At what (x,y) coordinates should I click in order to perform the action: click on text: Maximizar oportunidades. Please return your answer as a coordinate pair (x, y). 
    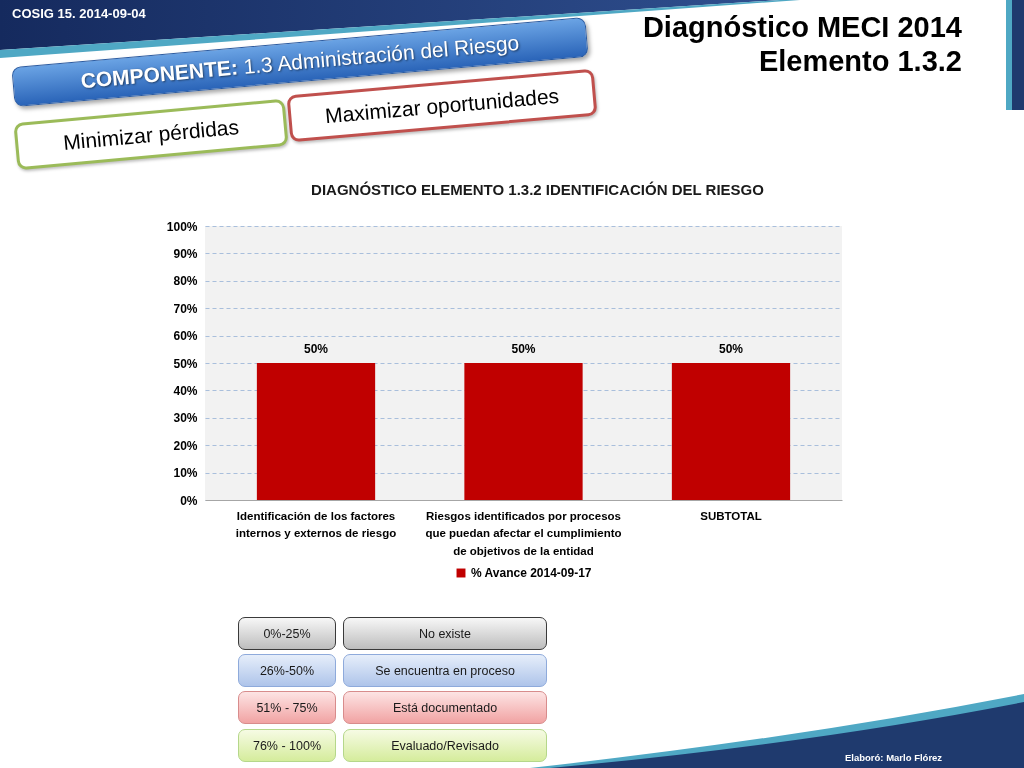
    Looking at the image, I should click on (442, 105).